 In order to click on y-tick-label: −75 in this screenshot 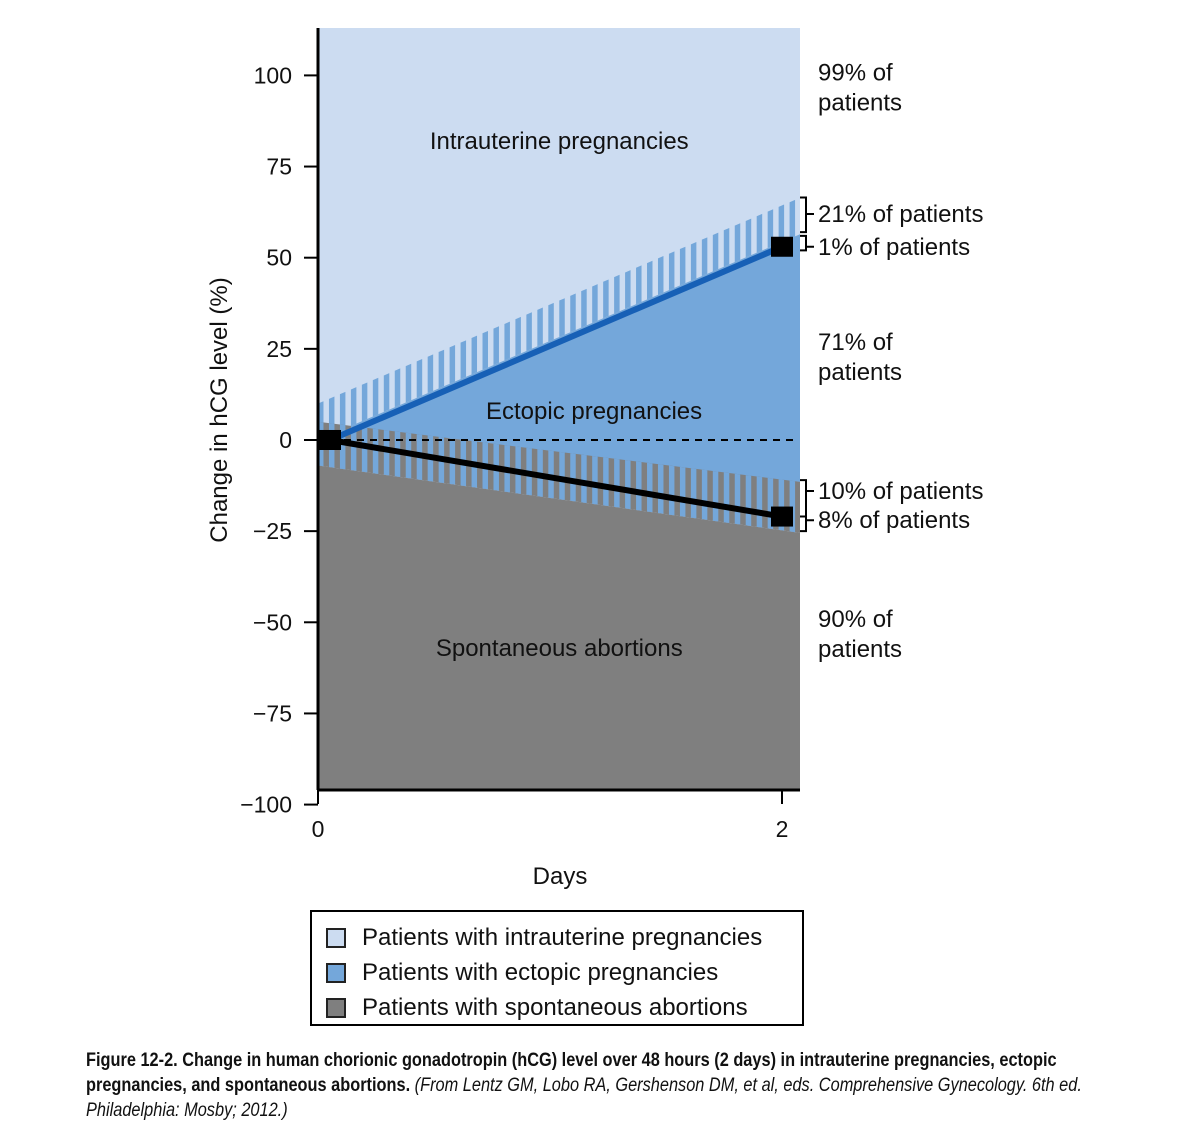, I will do `click(272, 713)`.